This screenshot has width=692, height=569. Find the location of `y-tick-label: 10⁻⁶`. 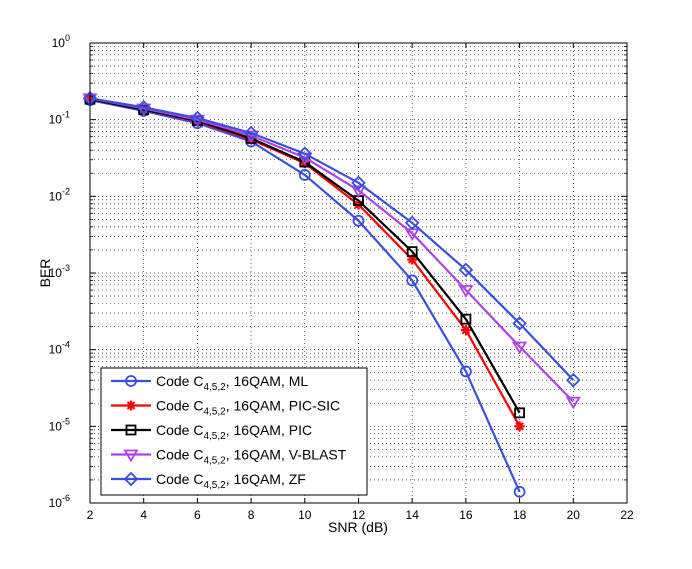

y-tick-label: 10⁻⁶ is located at coordinates (59, 501).